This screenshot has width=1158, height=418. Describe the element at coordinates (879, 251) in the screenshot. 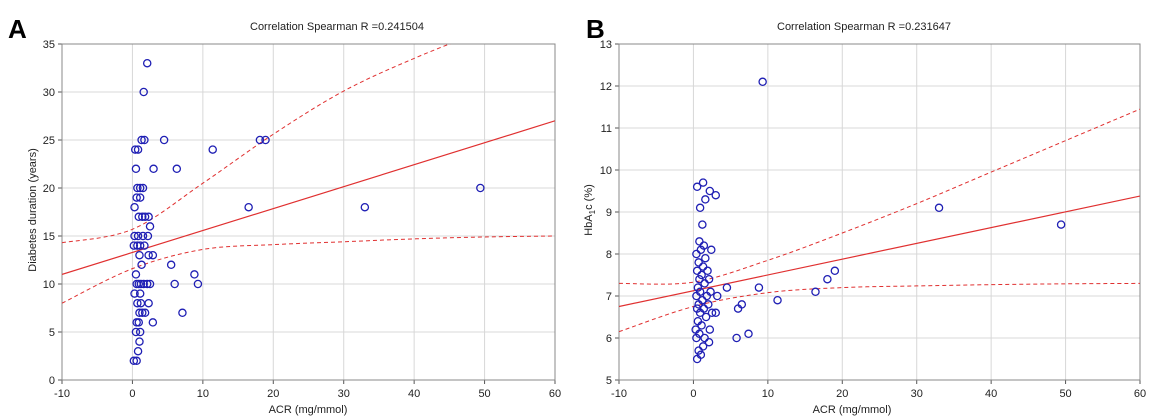

I see `regression-line` at that location.